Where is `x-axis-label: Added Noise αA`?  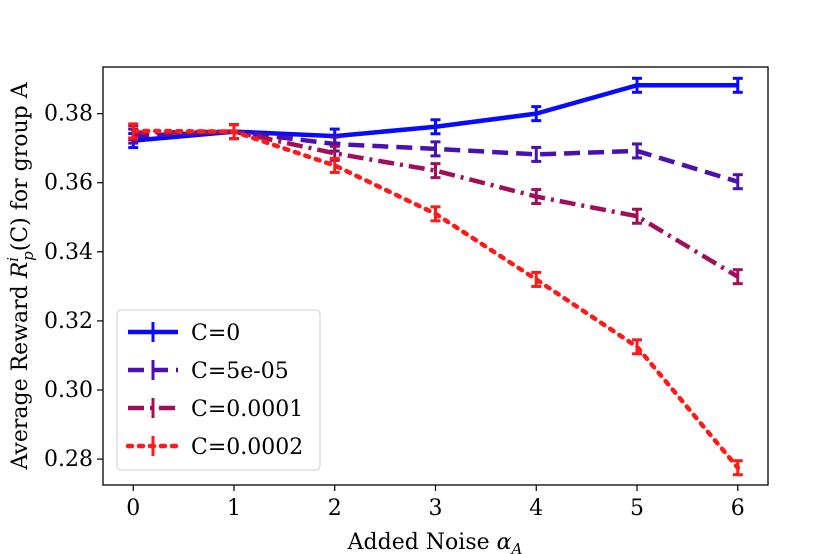
x-axis-label: Added Noise αA is located at coordinates (435, 542).